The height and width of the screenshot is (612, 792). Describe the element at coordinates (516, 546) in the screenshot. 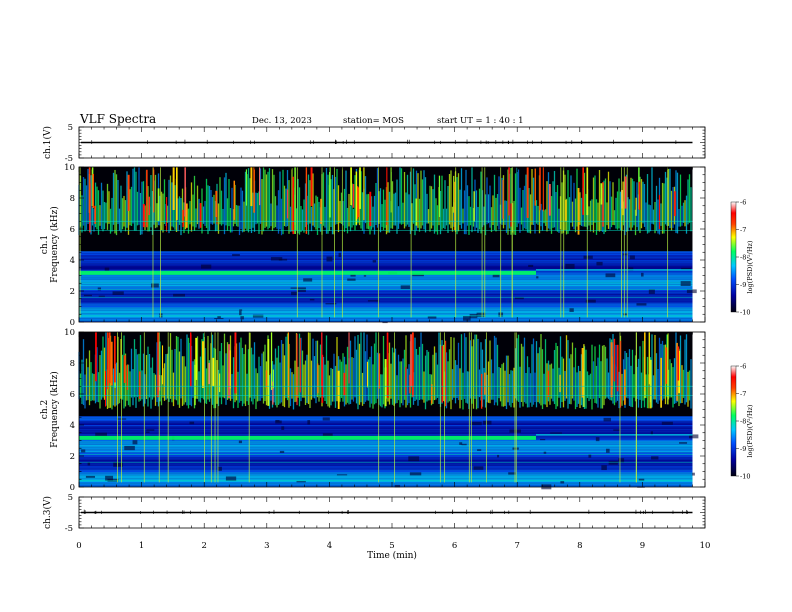

I see `x-tick-label: 7` at that location.